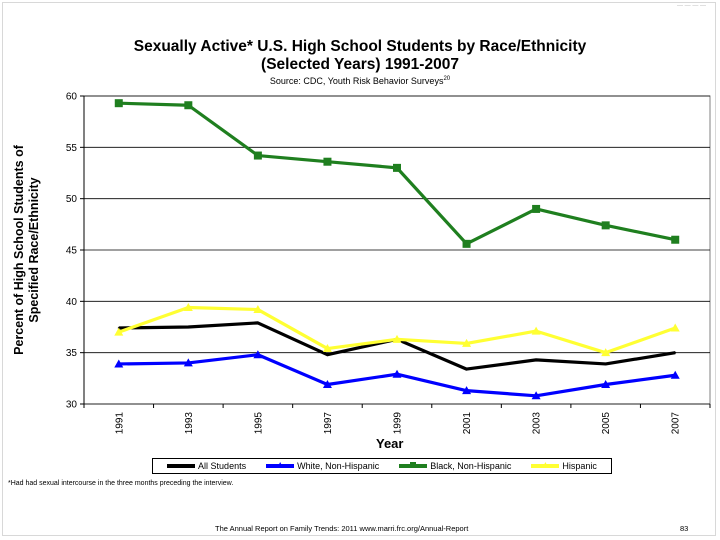 Image resolution: width=720 pixels, height=540 pixels. Describe the element at coordinates (72, 148) in the screenshot. I see `y-tick-label: 55` at that location.